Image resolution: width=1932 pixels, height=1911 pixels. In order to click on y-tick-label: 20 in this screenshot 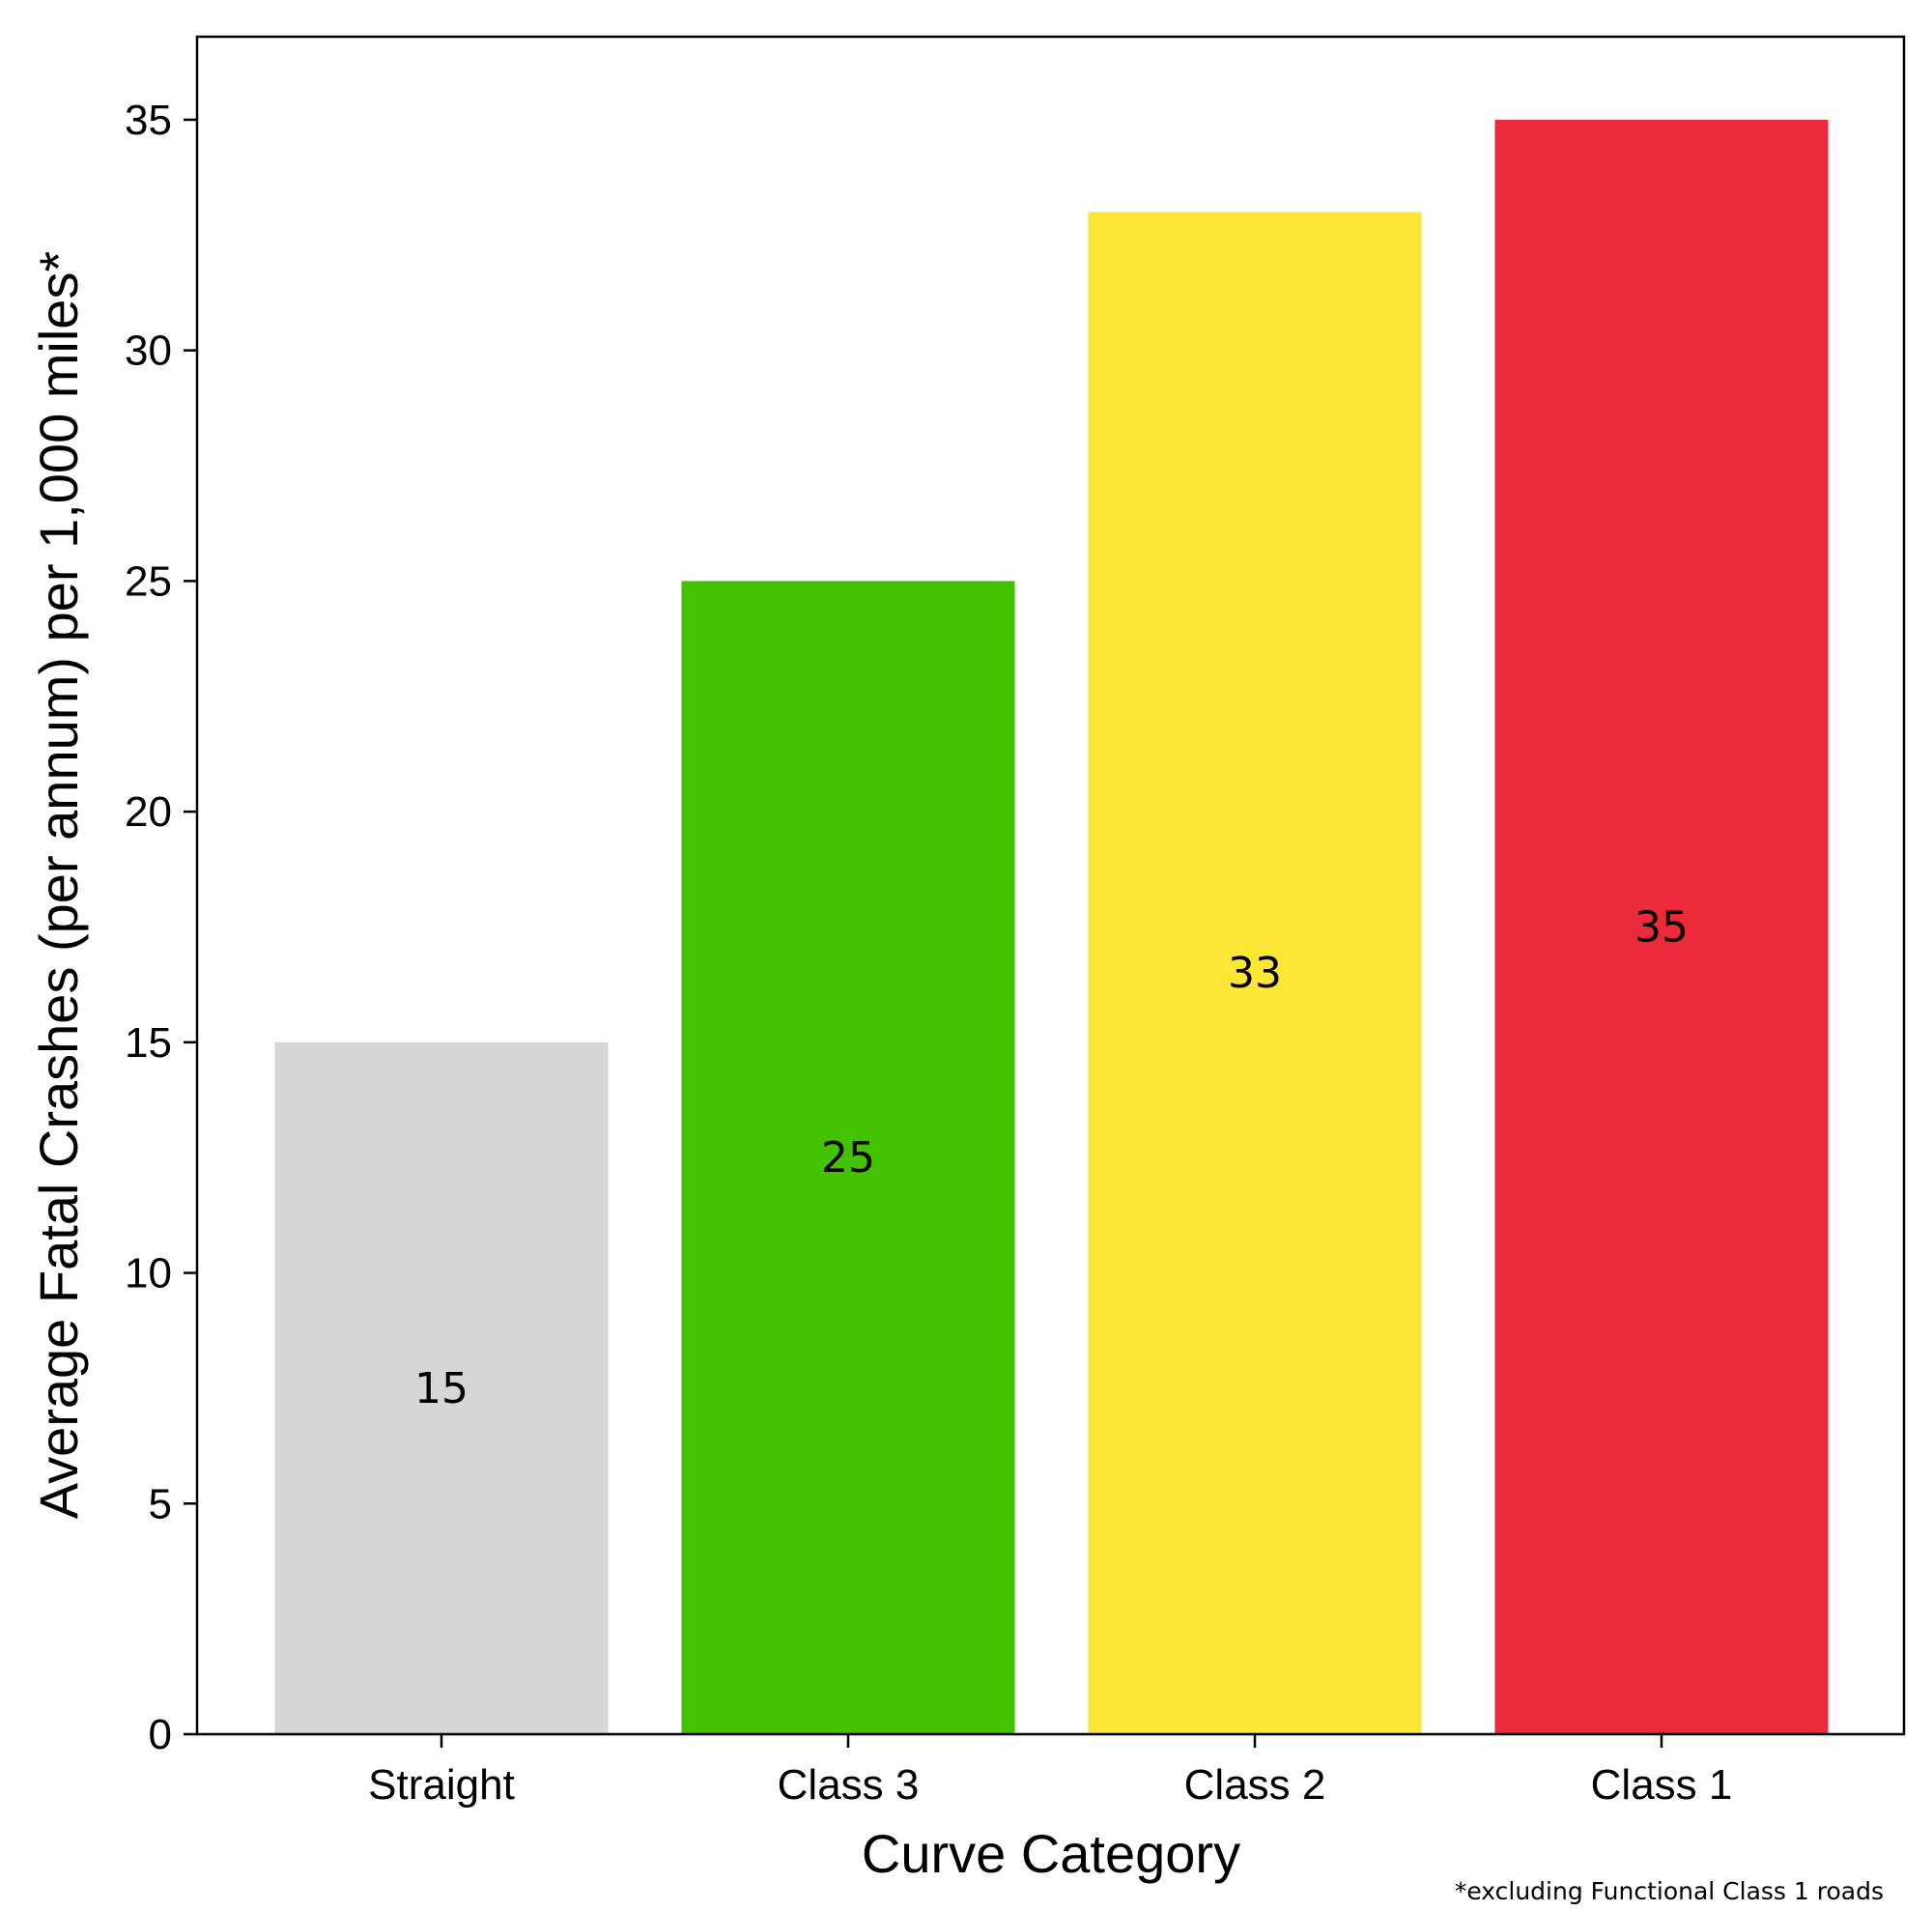, I will do `click(148, 812)`.